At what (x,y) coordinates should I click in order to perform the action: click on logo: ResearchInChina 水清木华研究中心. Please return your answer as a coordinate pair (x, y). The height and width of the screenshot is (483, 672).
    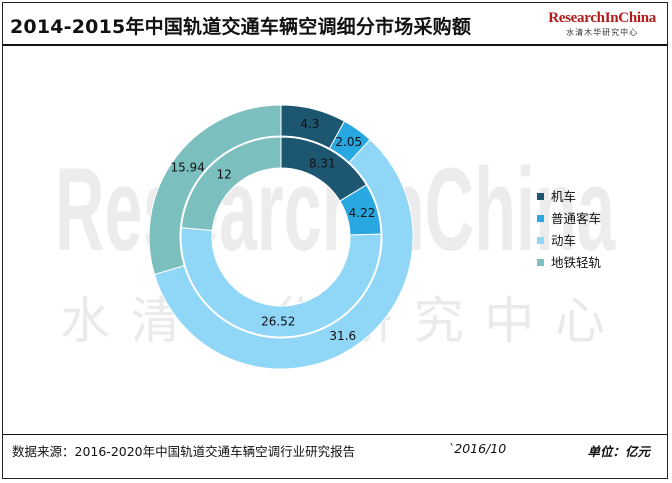
    Looking at the image, I should click on (602, 24).